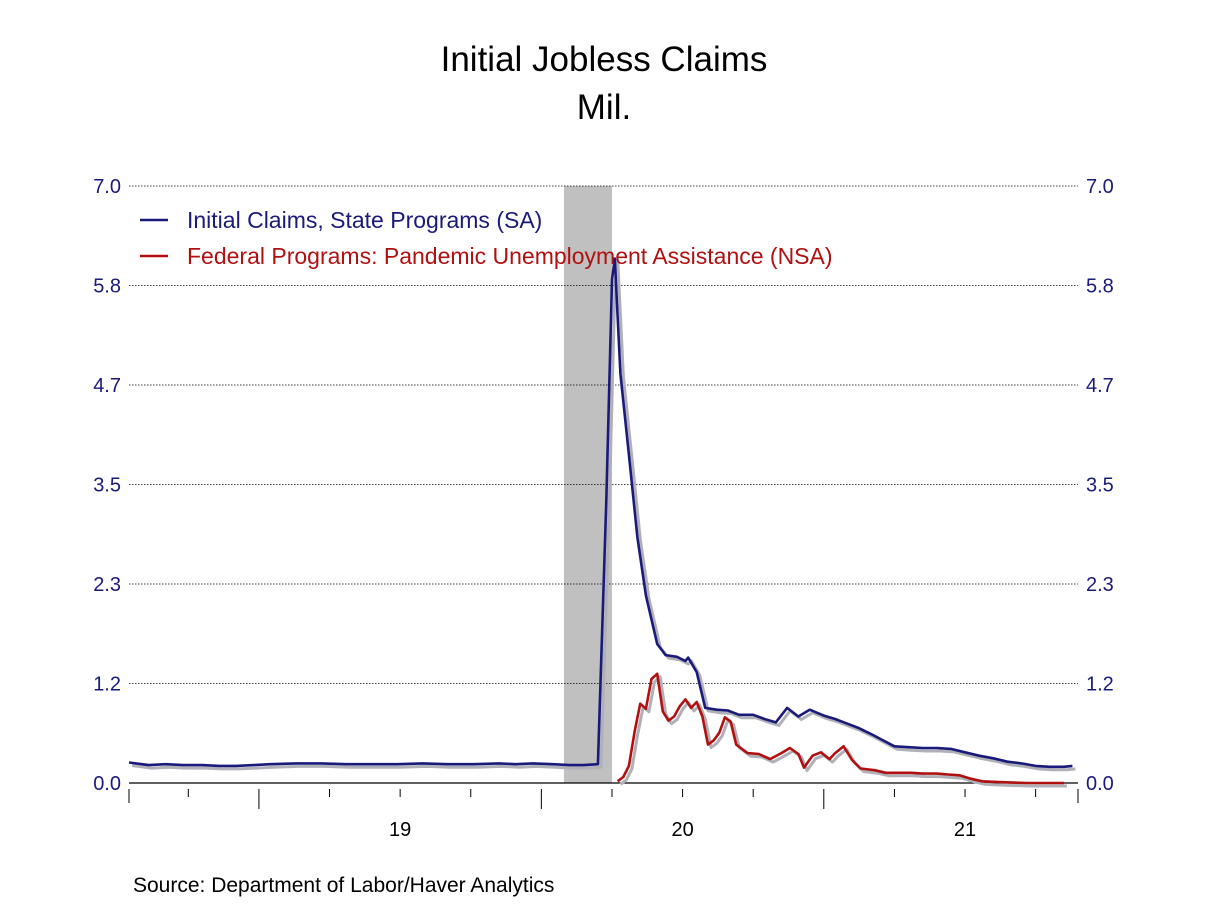 The width and height of the screenshot is (1208, 906). Describe the element at coordinates (843, 731) in the screenshot. I see `series-shadow` at that location.